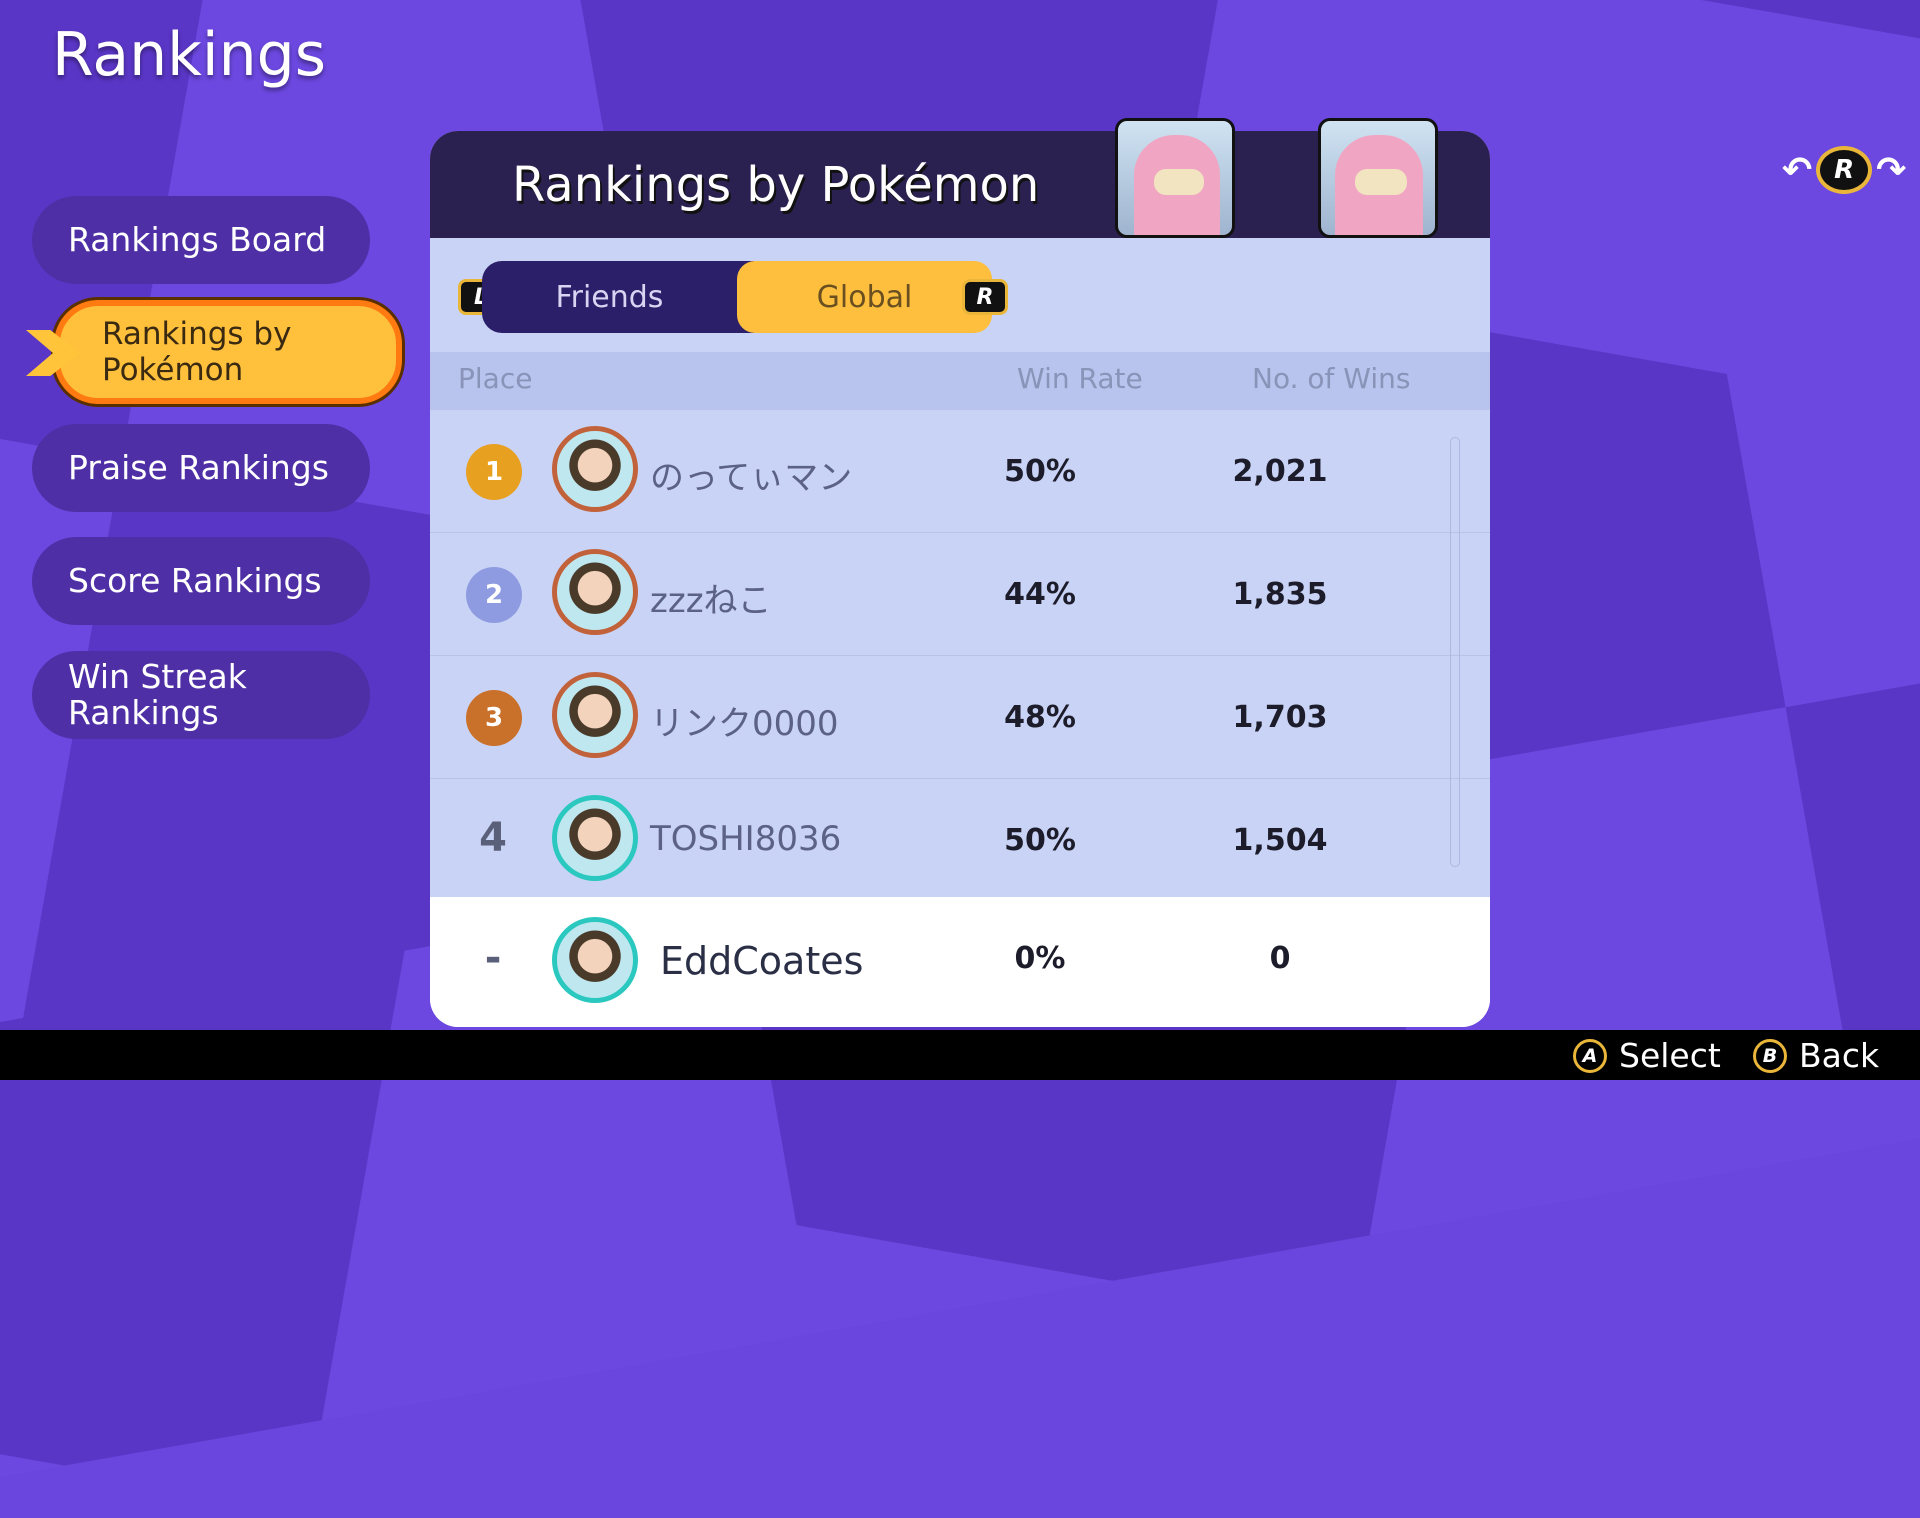  Describe the element at coordinates (960, 1055) in the screenshot. I see `footer-bar: A Select B Back` at that location.